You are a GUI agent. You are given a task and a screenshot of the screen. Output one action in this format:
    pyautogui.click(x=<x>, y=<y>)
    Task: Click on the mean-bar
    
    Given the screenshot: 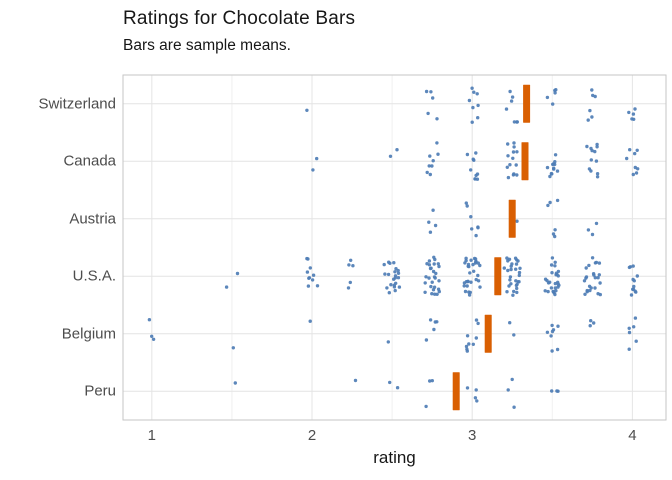 What is the action you would take?
    pyautogui.click(x=498, y=276)
    